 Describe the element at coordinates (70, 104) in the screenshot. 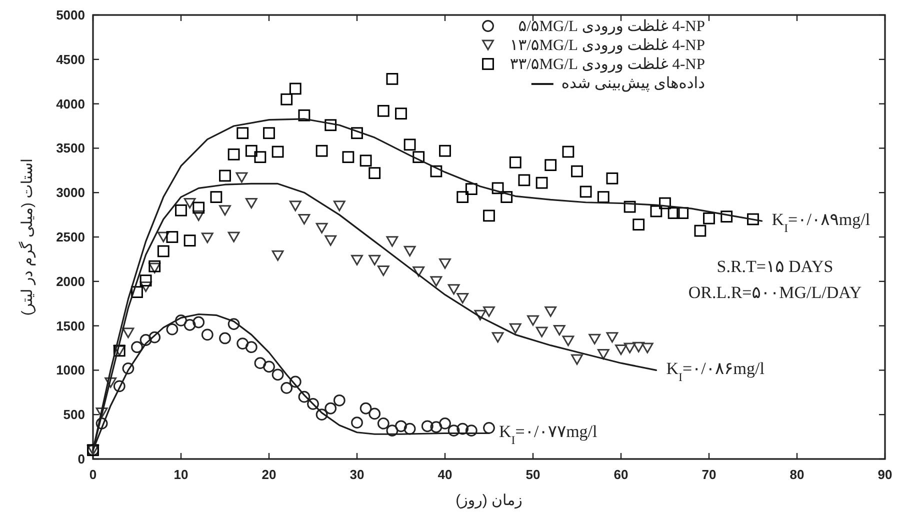

I see `y-tick-label: 4000` at that location.